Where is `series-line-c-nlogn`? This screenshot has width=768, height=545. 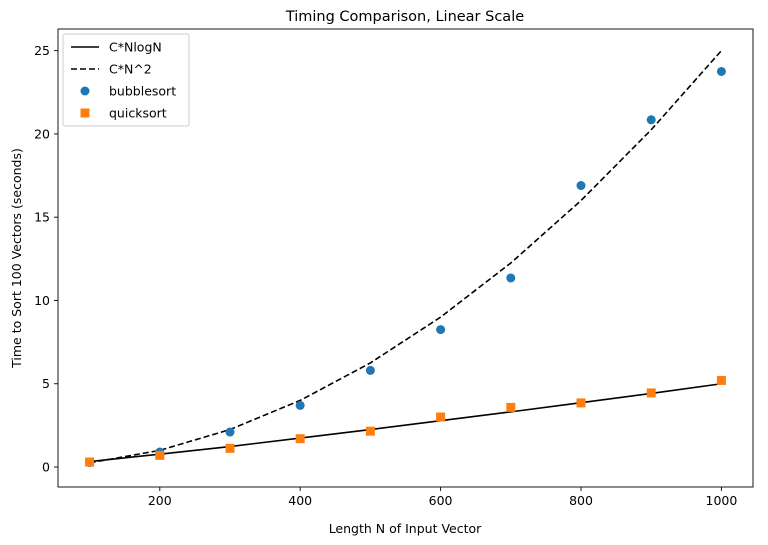 series-line-c-nlogn is located at coordinates (405, 422).